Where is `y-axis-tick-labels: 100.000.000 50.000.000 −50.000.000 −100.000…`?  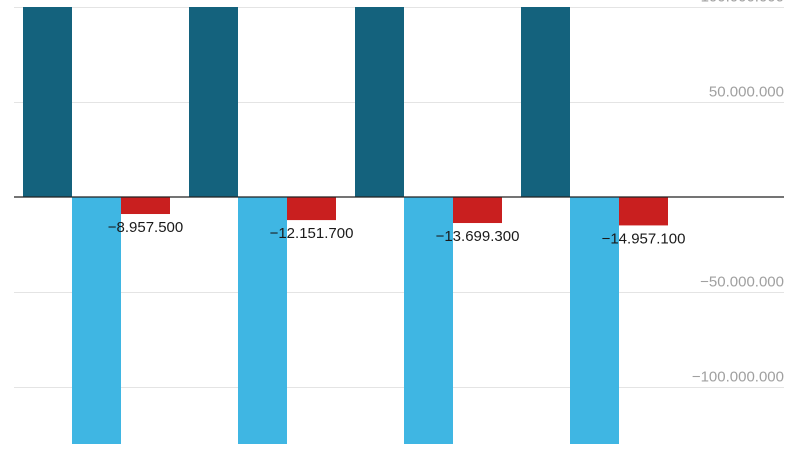
y-axis-tick-labels: 100.000.000 50.000.000 −50.000.000 −100.000… is located at coordinates (738, 193).